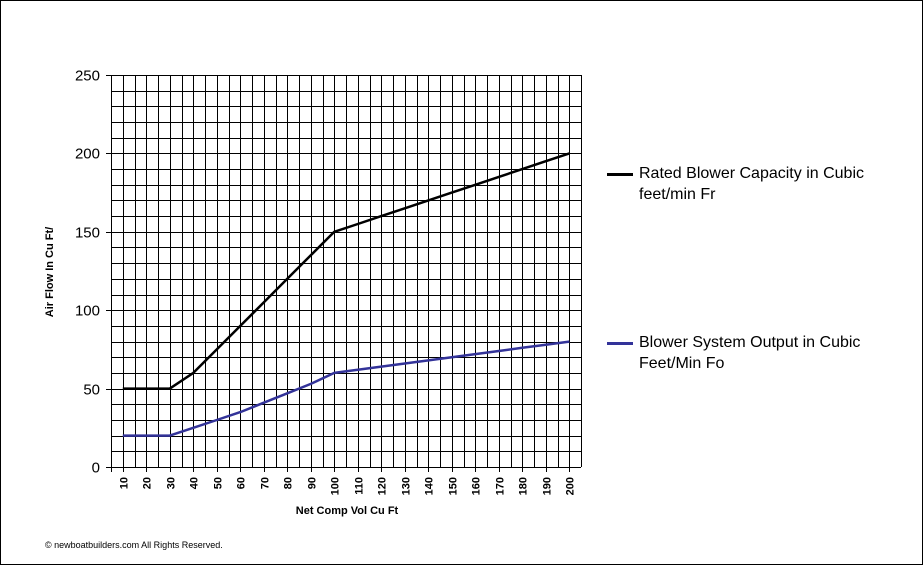  Describe the element at coordinates (477, 486) in the screenshot. I see `x-tick-label: 160` at that location.